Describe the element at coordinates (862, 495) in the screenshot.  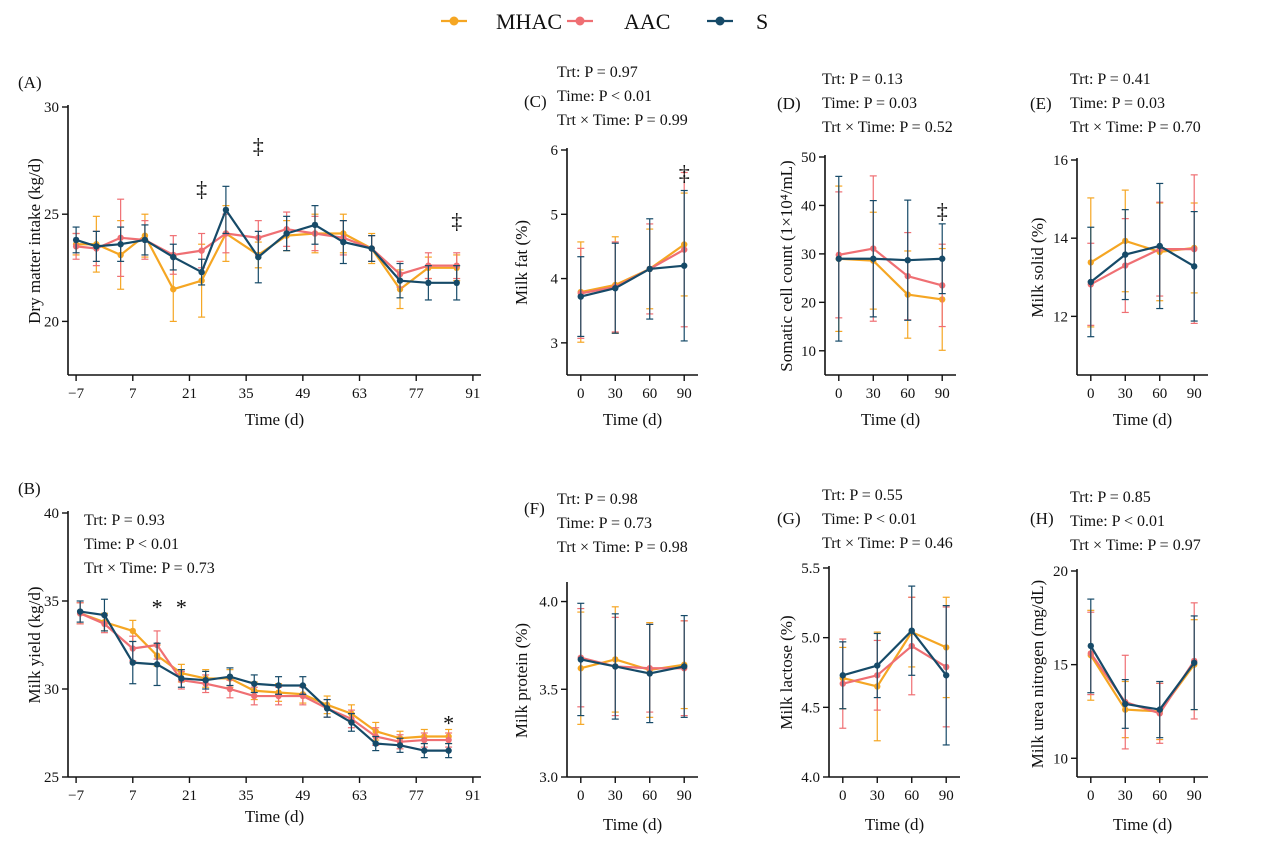
I see `stat-line: Trt: P = 0.55` at that location.